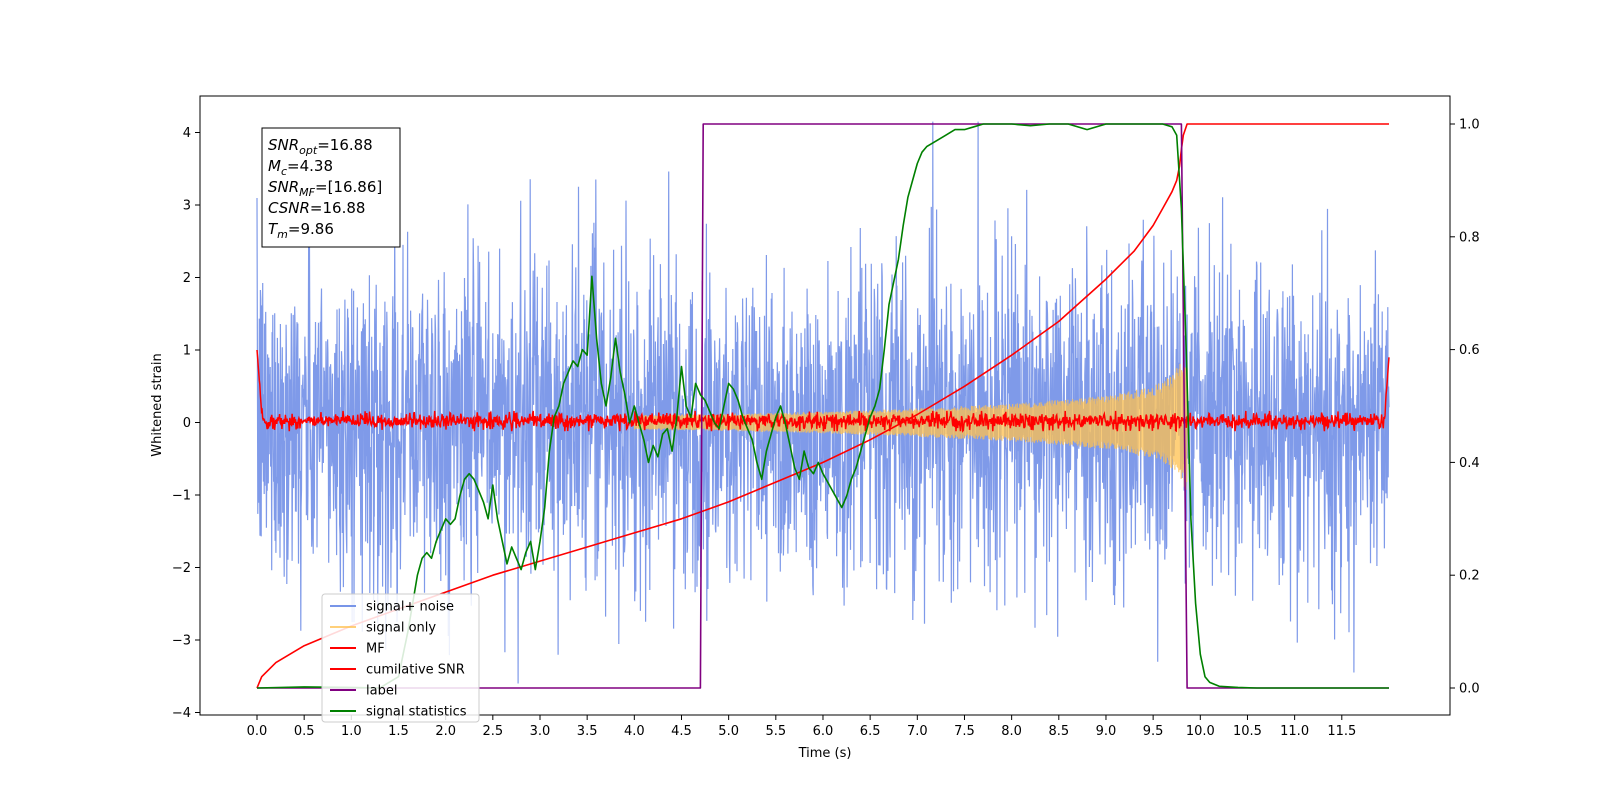 The height and width of the screenshot is (800, 1600). I want to click on legend-label: MF, so click(375, 649).